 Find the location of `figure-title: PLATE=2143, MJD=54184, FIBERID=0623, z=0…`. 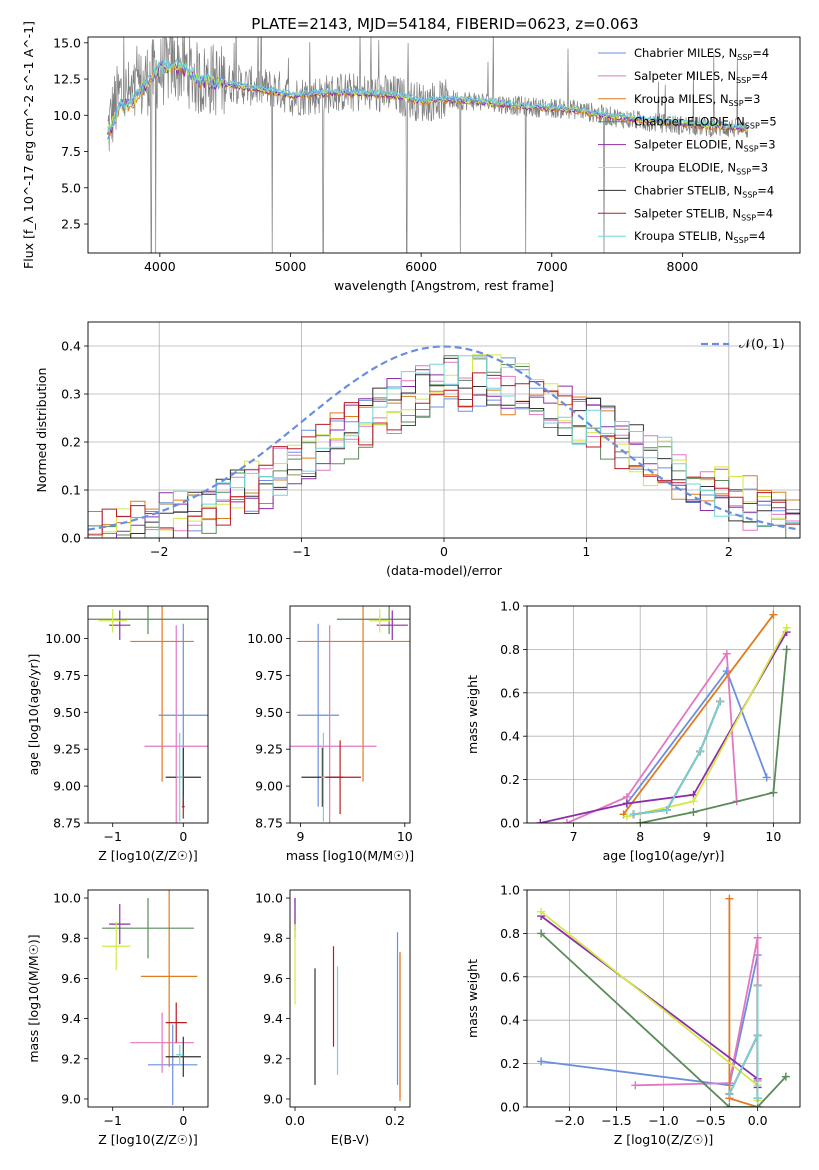

figure-title: PLATE=2143, MJD=54184, FIBERID=0623, z=0… is located at coordinates (444, 24).